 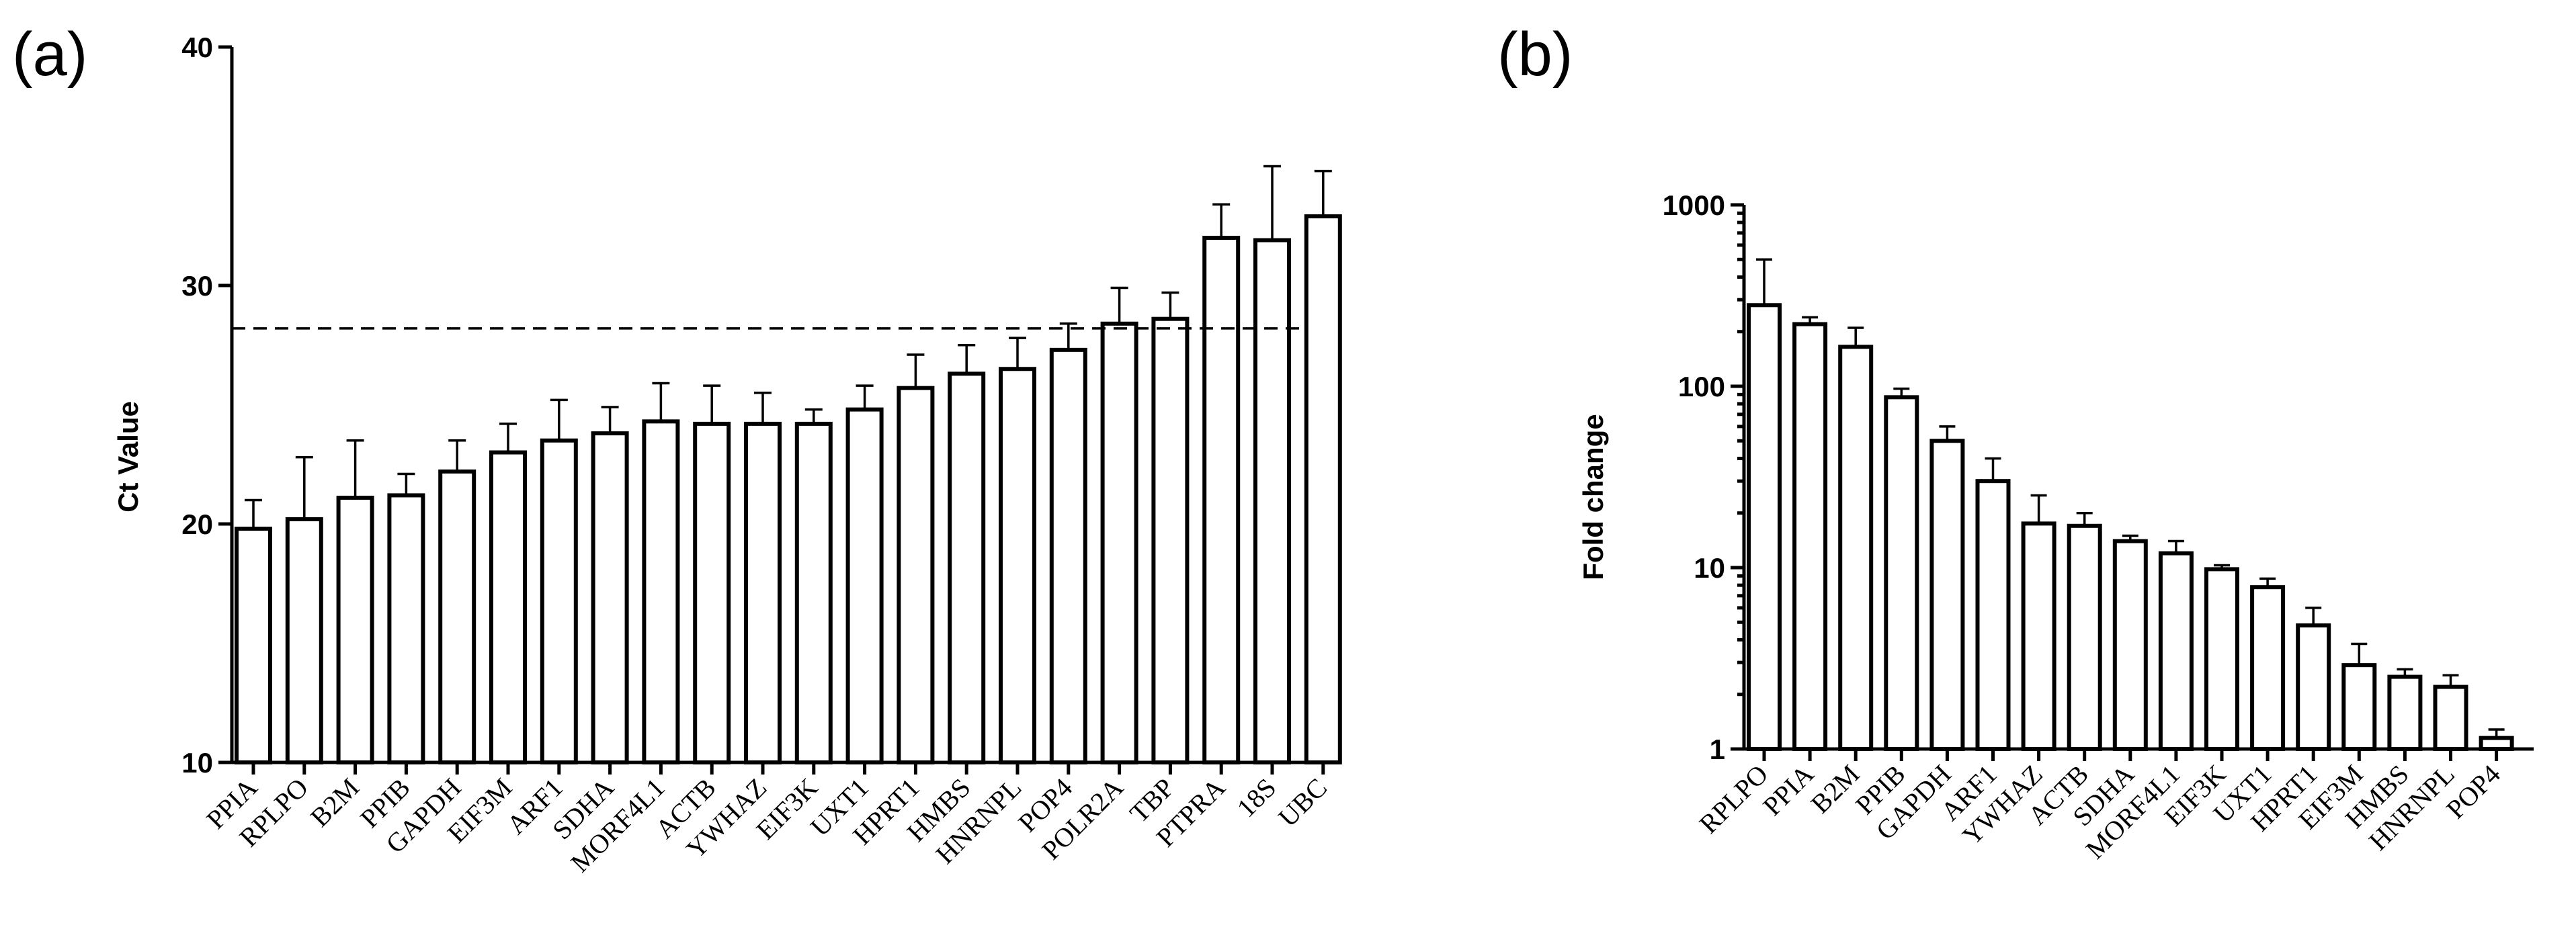 What do you see at coordinates (1703, 477) in the screenshot?
I see `panel-b-y-ticks: 1 10 100 1000` at bounding box center [1703, 477].